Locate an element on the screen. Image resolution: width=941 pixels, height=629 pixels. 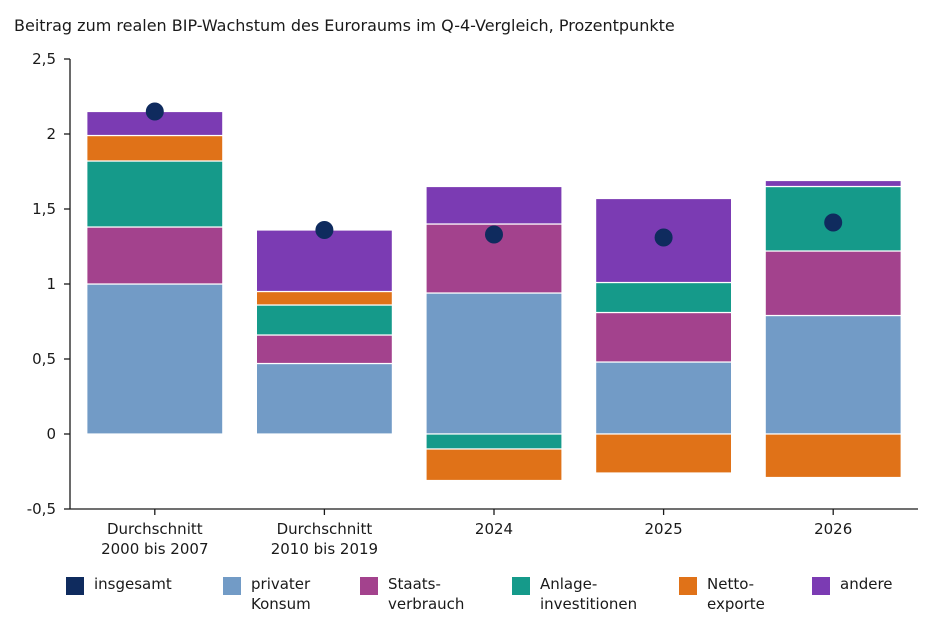
legend-swatch-insgesamt is located at coordinates (75, 586).